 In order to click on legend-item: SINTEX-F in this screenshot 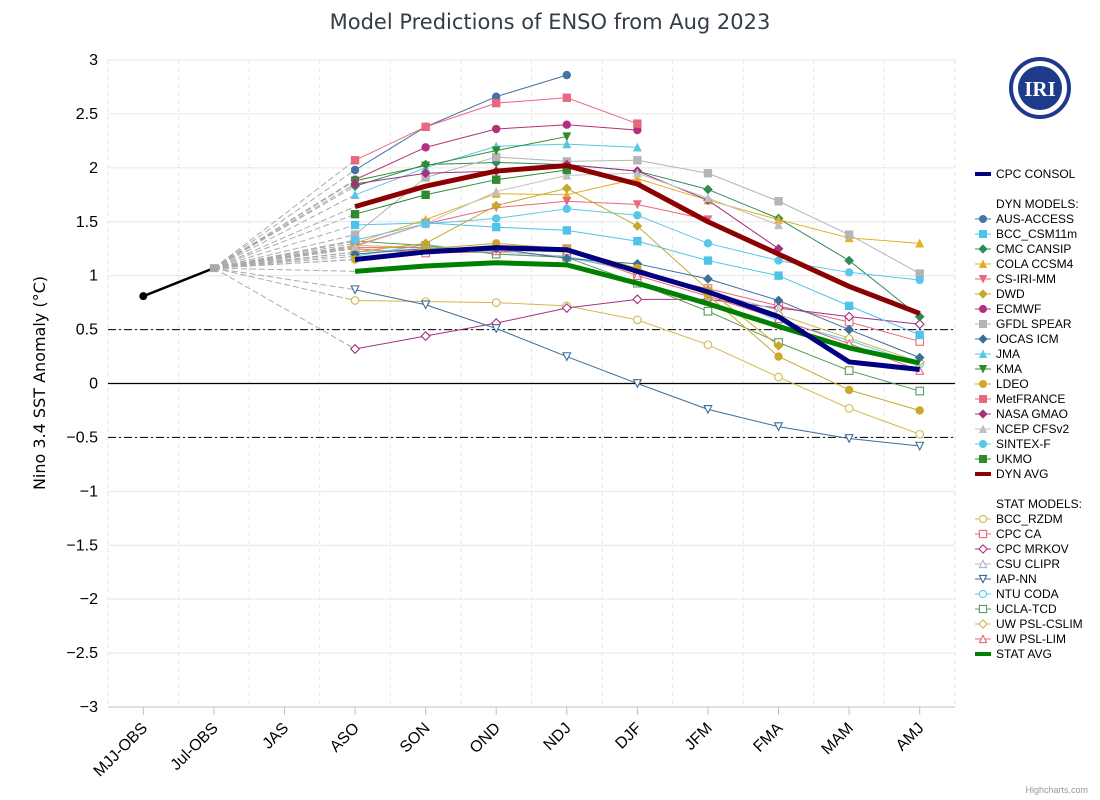, I will do `click(1013, 444)`.